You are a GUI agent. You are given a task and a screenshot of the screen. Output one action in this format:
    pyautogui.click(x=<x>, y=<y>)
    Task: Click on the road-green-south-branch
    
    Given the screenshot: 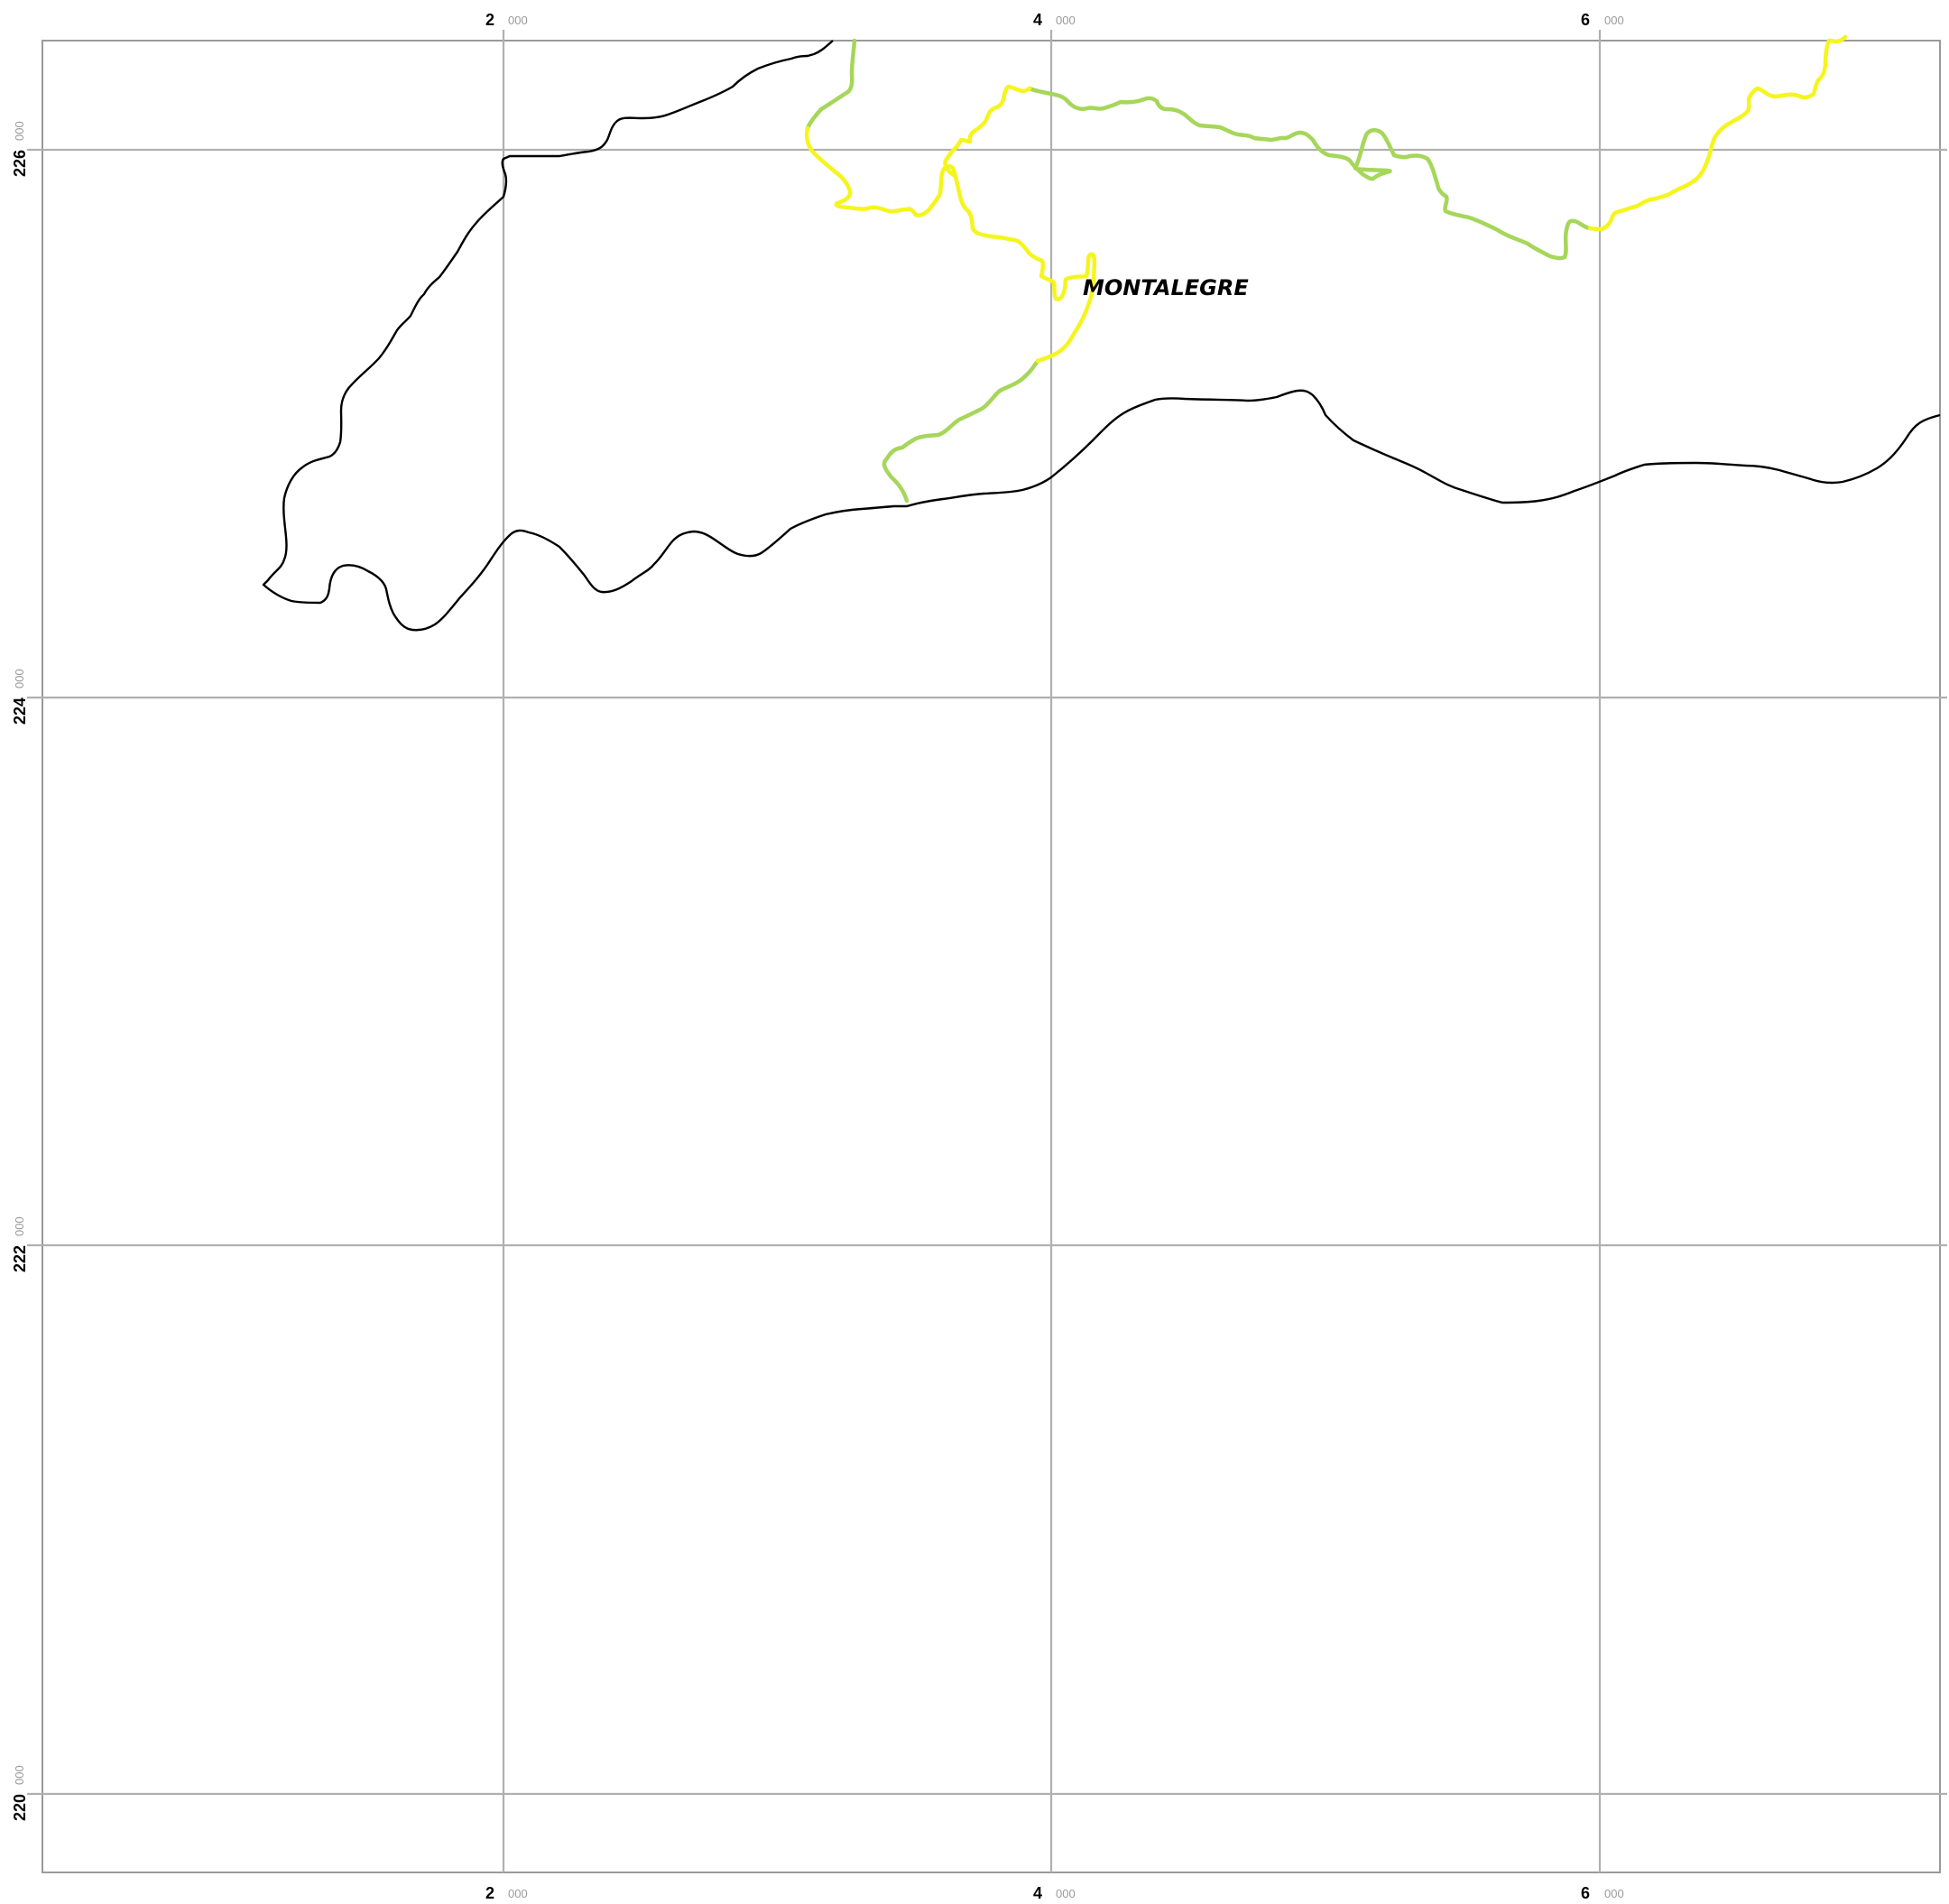 What is the action you would take?
    pyautogui.click(x=961, y=431)
    